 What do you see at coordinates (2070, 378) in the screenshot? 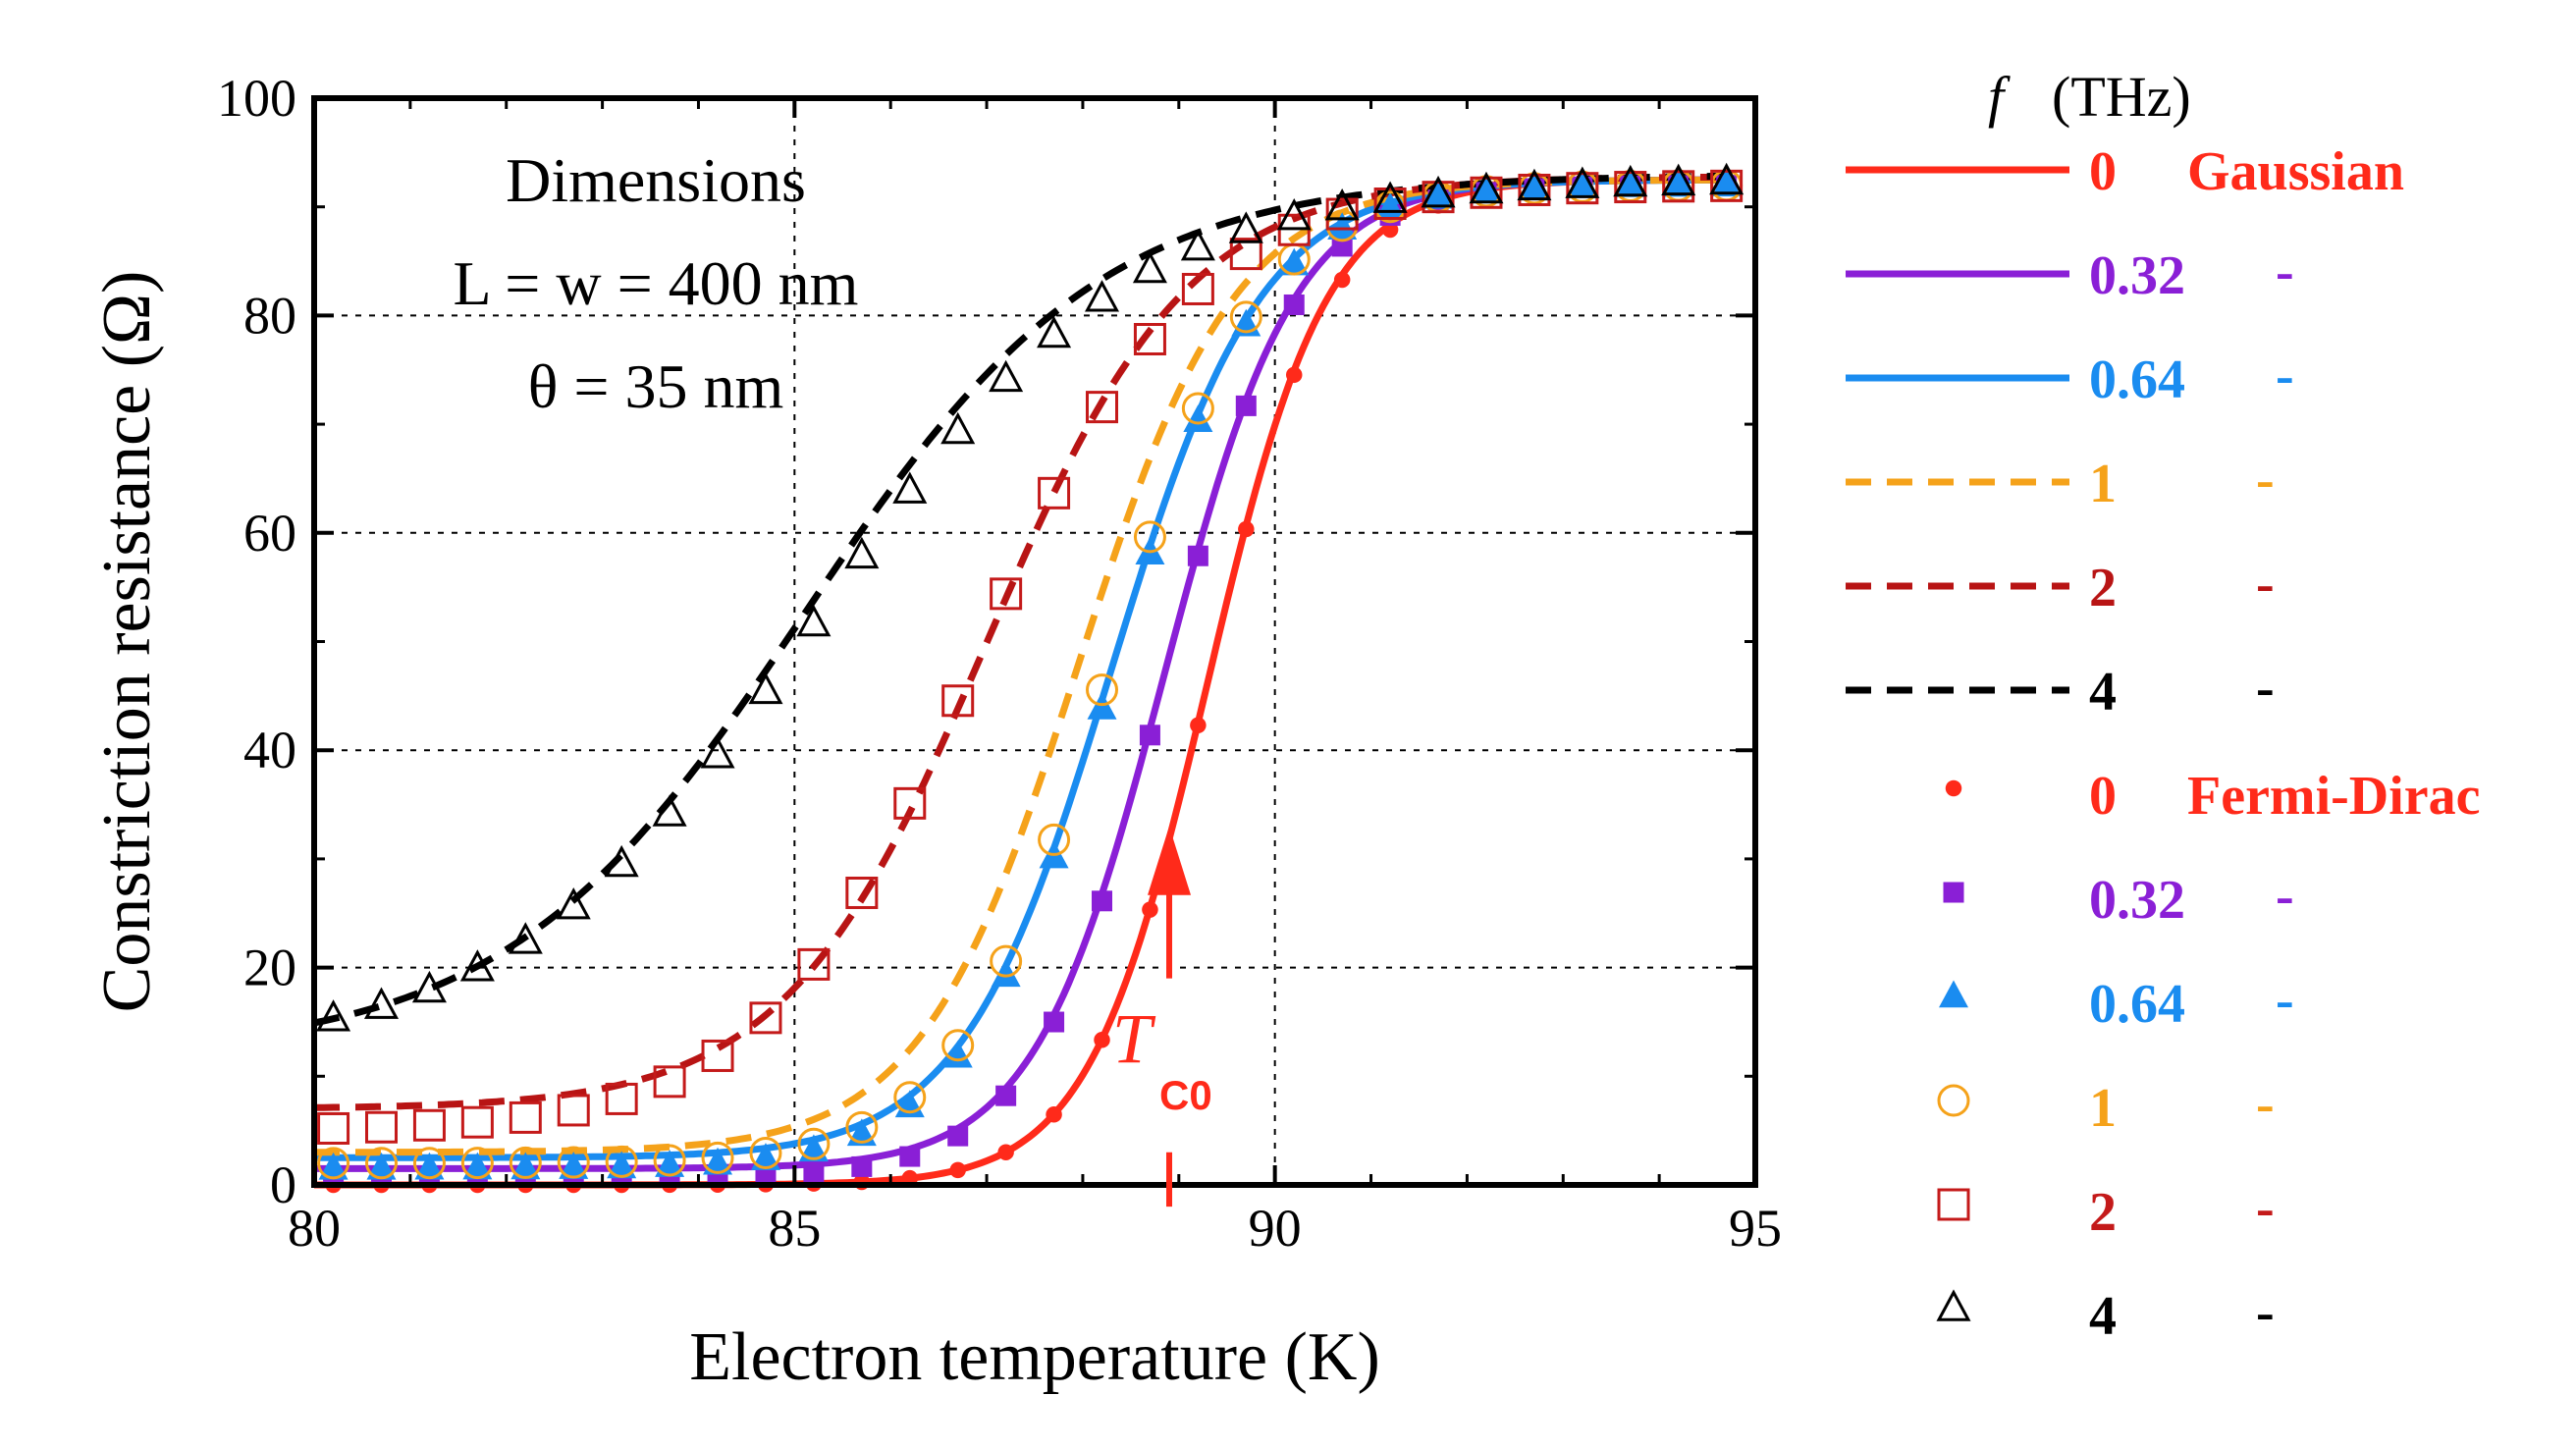
I see `legend-entry-gaussian-0.64: 0.64 -` at bounding box center [2070, 378].